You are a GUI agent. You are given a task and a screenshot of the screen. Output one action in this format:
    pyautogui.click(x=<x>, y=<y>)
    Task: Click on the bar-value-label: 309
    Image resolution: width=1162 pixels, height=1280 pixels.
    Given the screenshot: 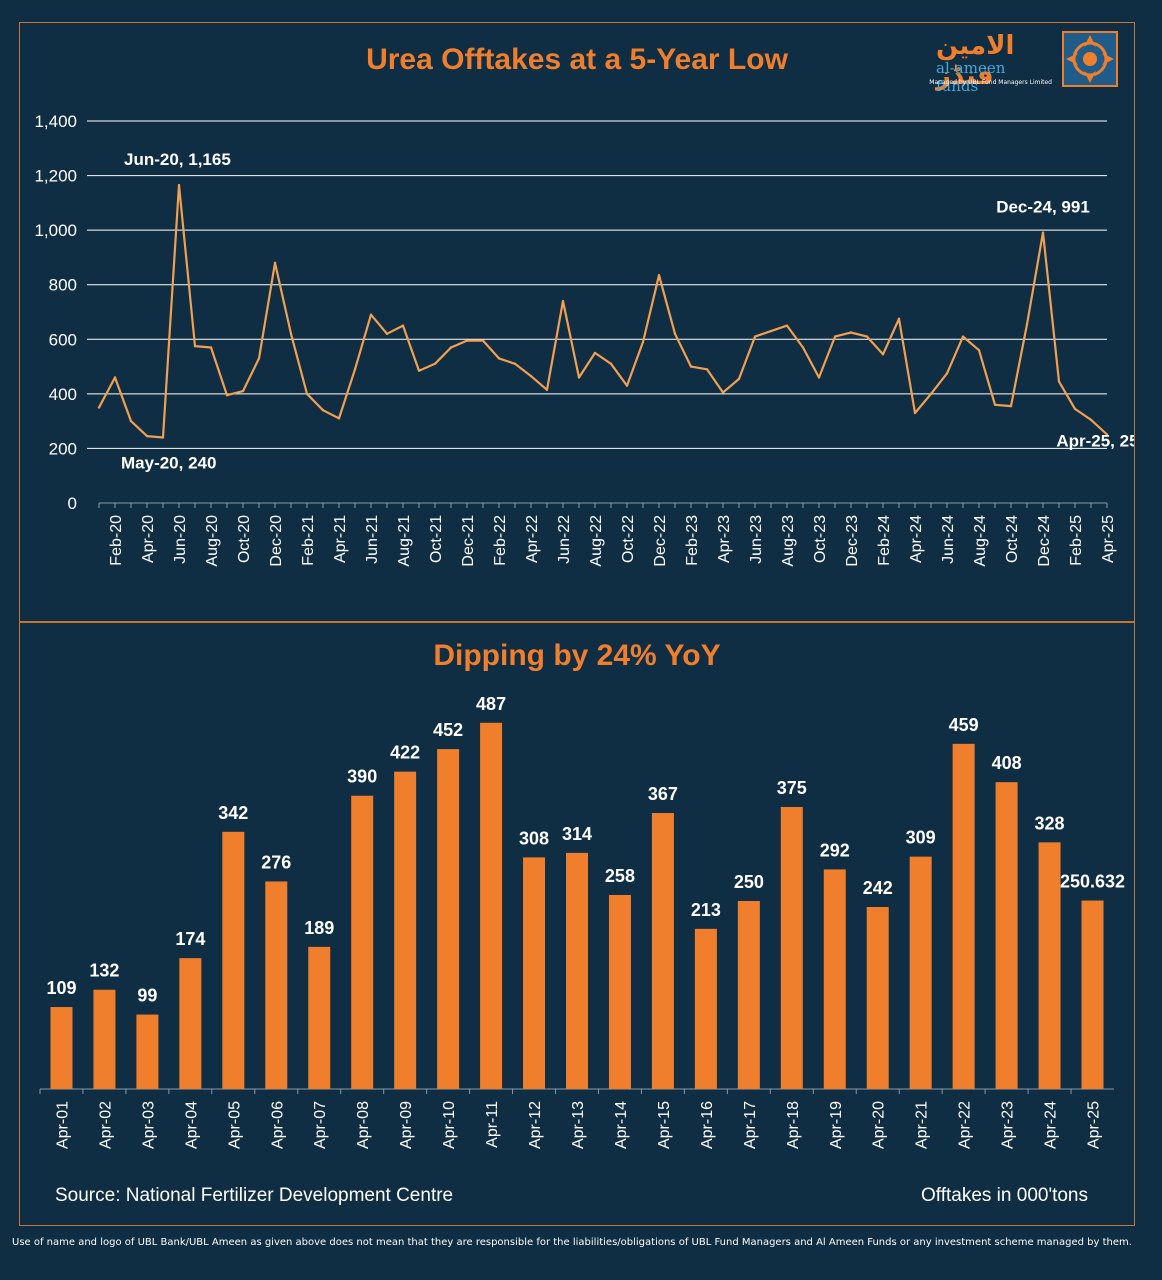 What is the action you would take?
    pyautogui.click(x=921, y=838)
    